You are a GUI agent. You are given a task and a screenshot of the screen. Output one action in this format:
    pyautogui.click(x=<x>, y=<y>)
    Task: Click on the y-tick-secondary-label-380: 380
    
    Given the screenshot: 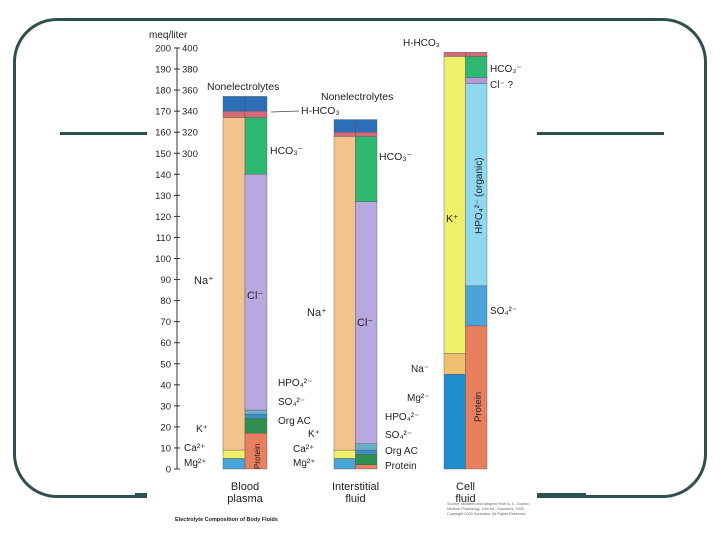 What is the action you would take?
    pyautogui.click(x=190, y=70)
    